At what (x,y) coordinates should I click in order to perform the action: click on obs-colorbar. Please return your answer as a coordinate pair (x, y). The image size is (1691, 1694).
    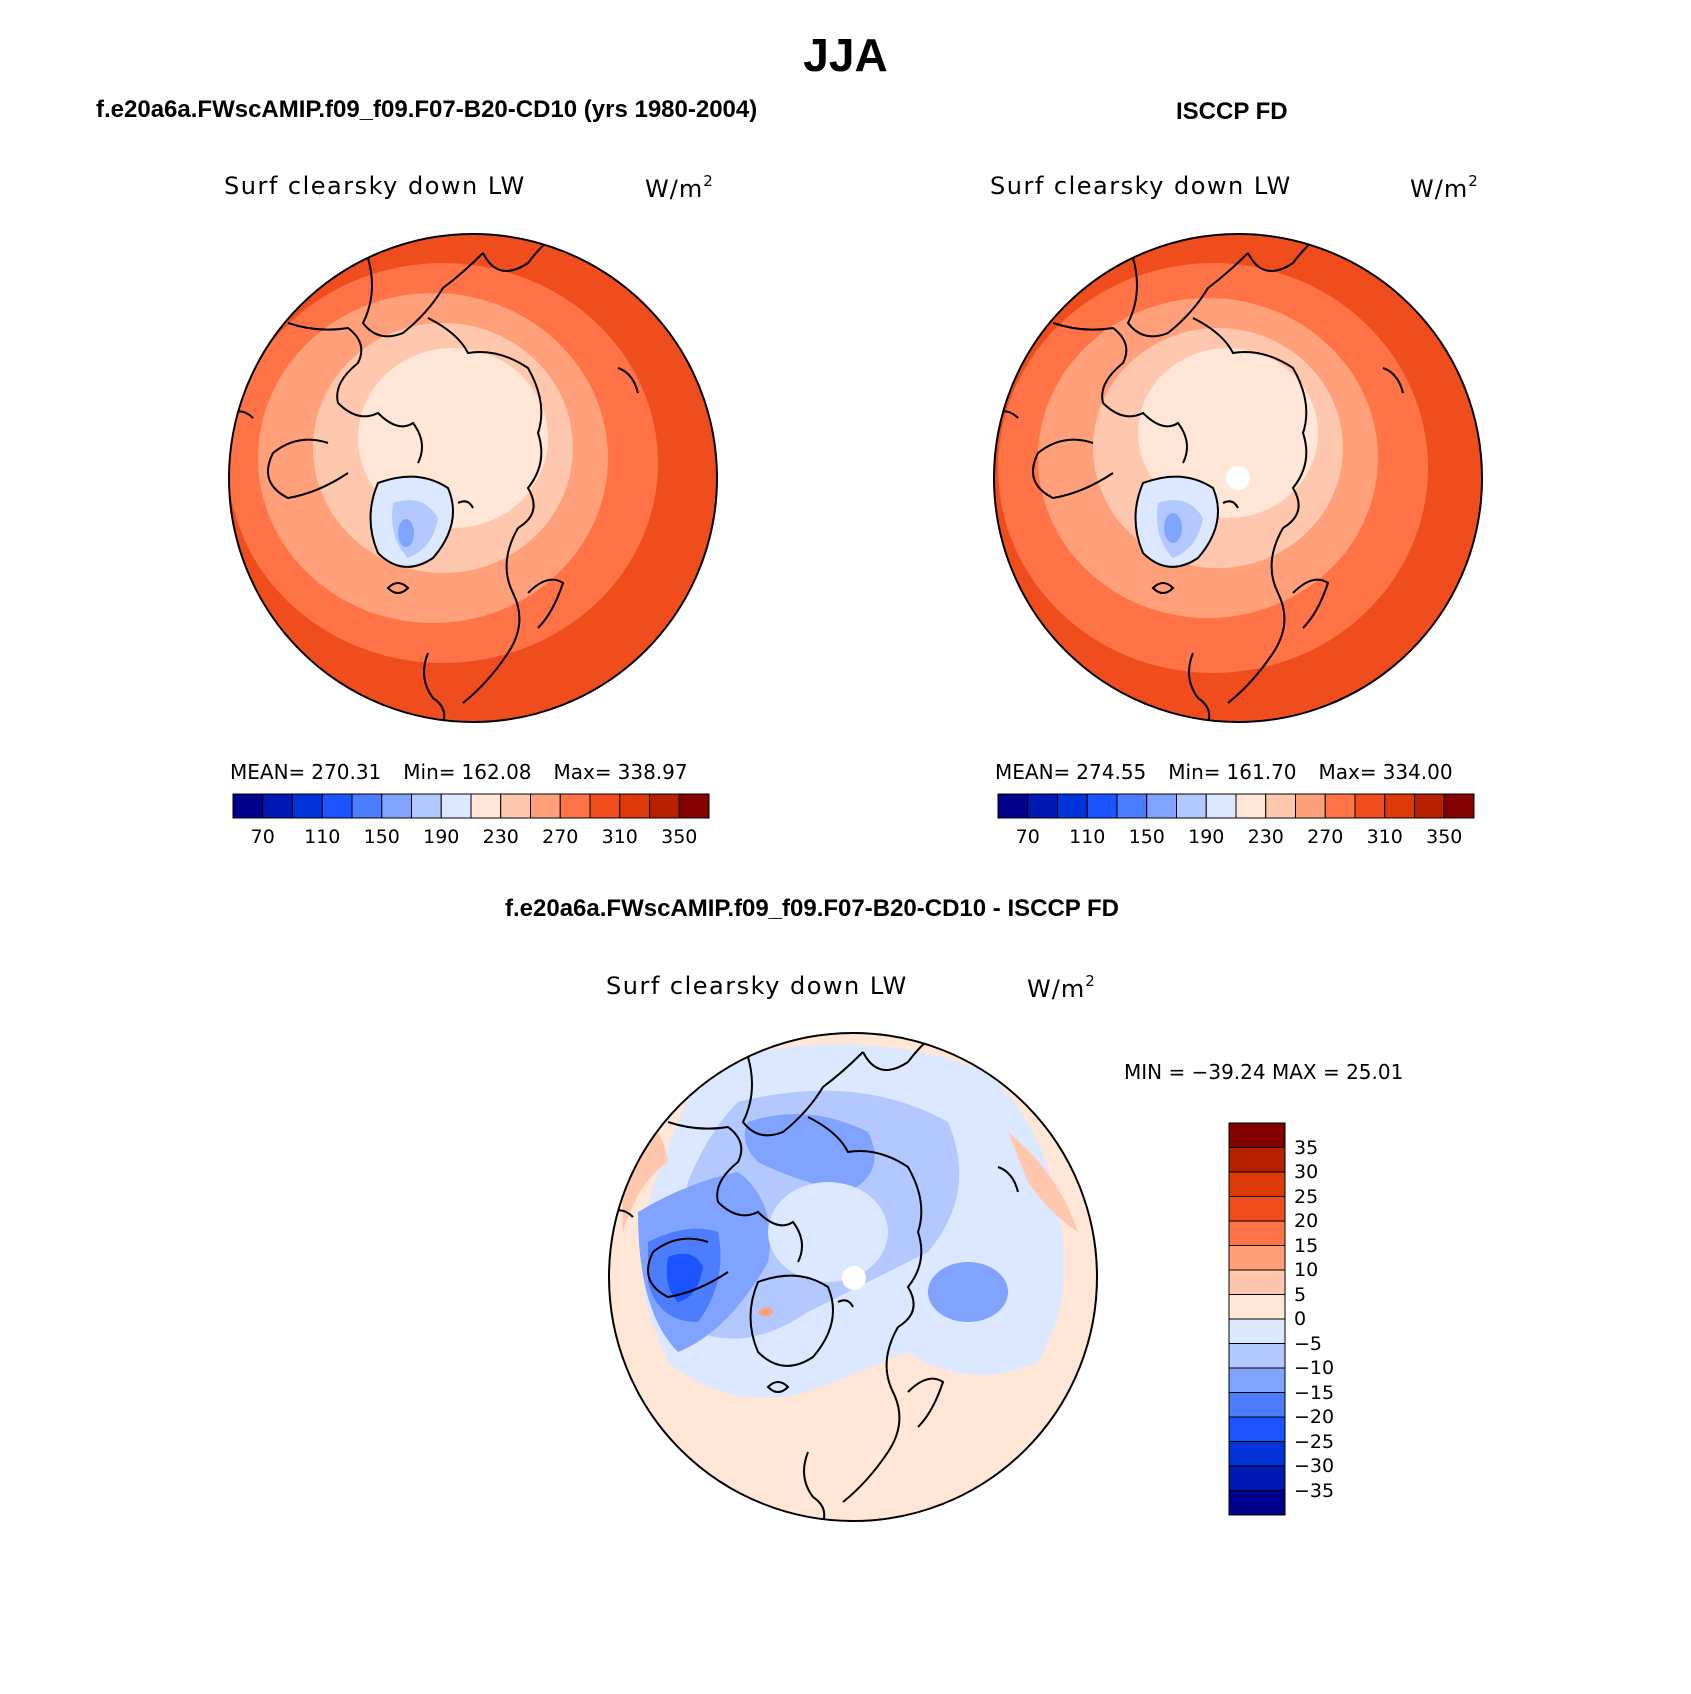
    Looking at the image, I should click on (1236, 806).